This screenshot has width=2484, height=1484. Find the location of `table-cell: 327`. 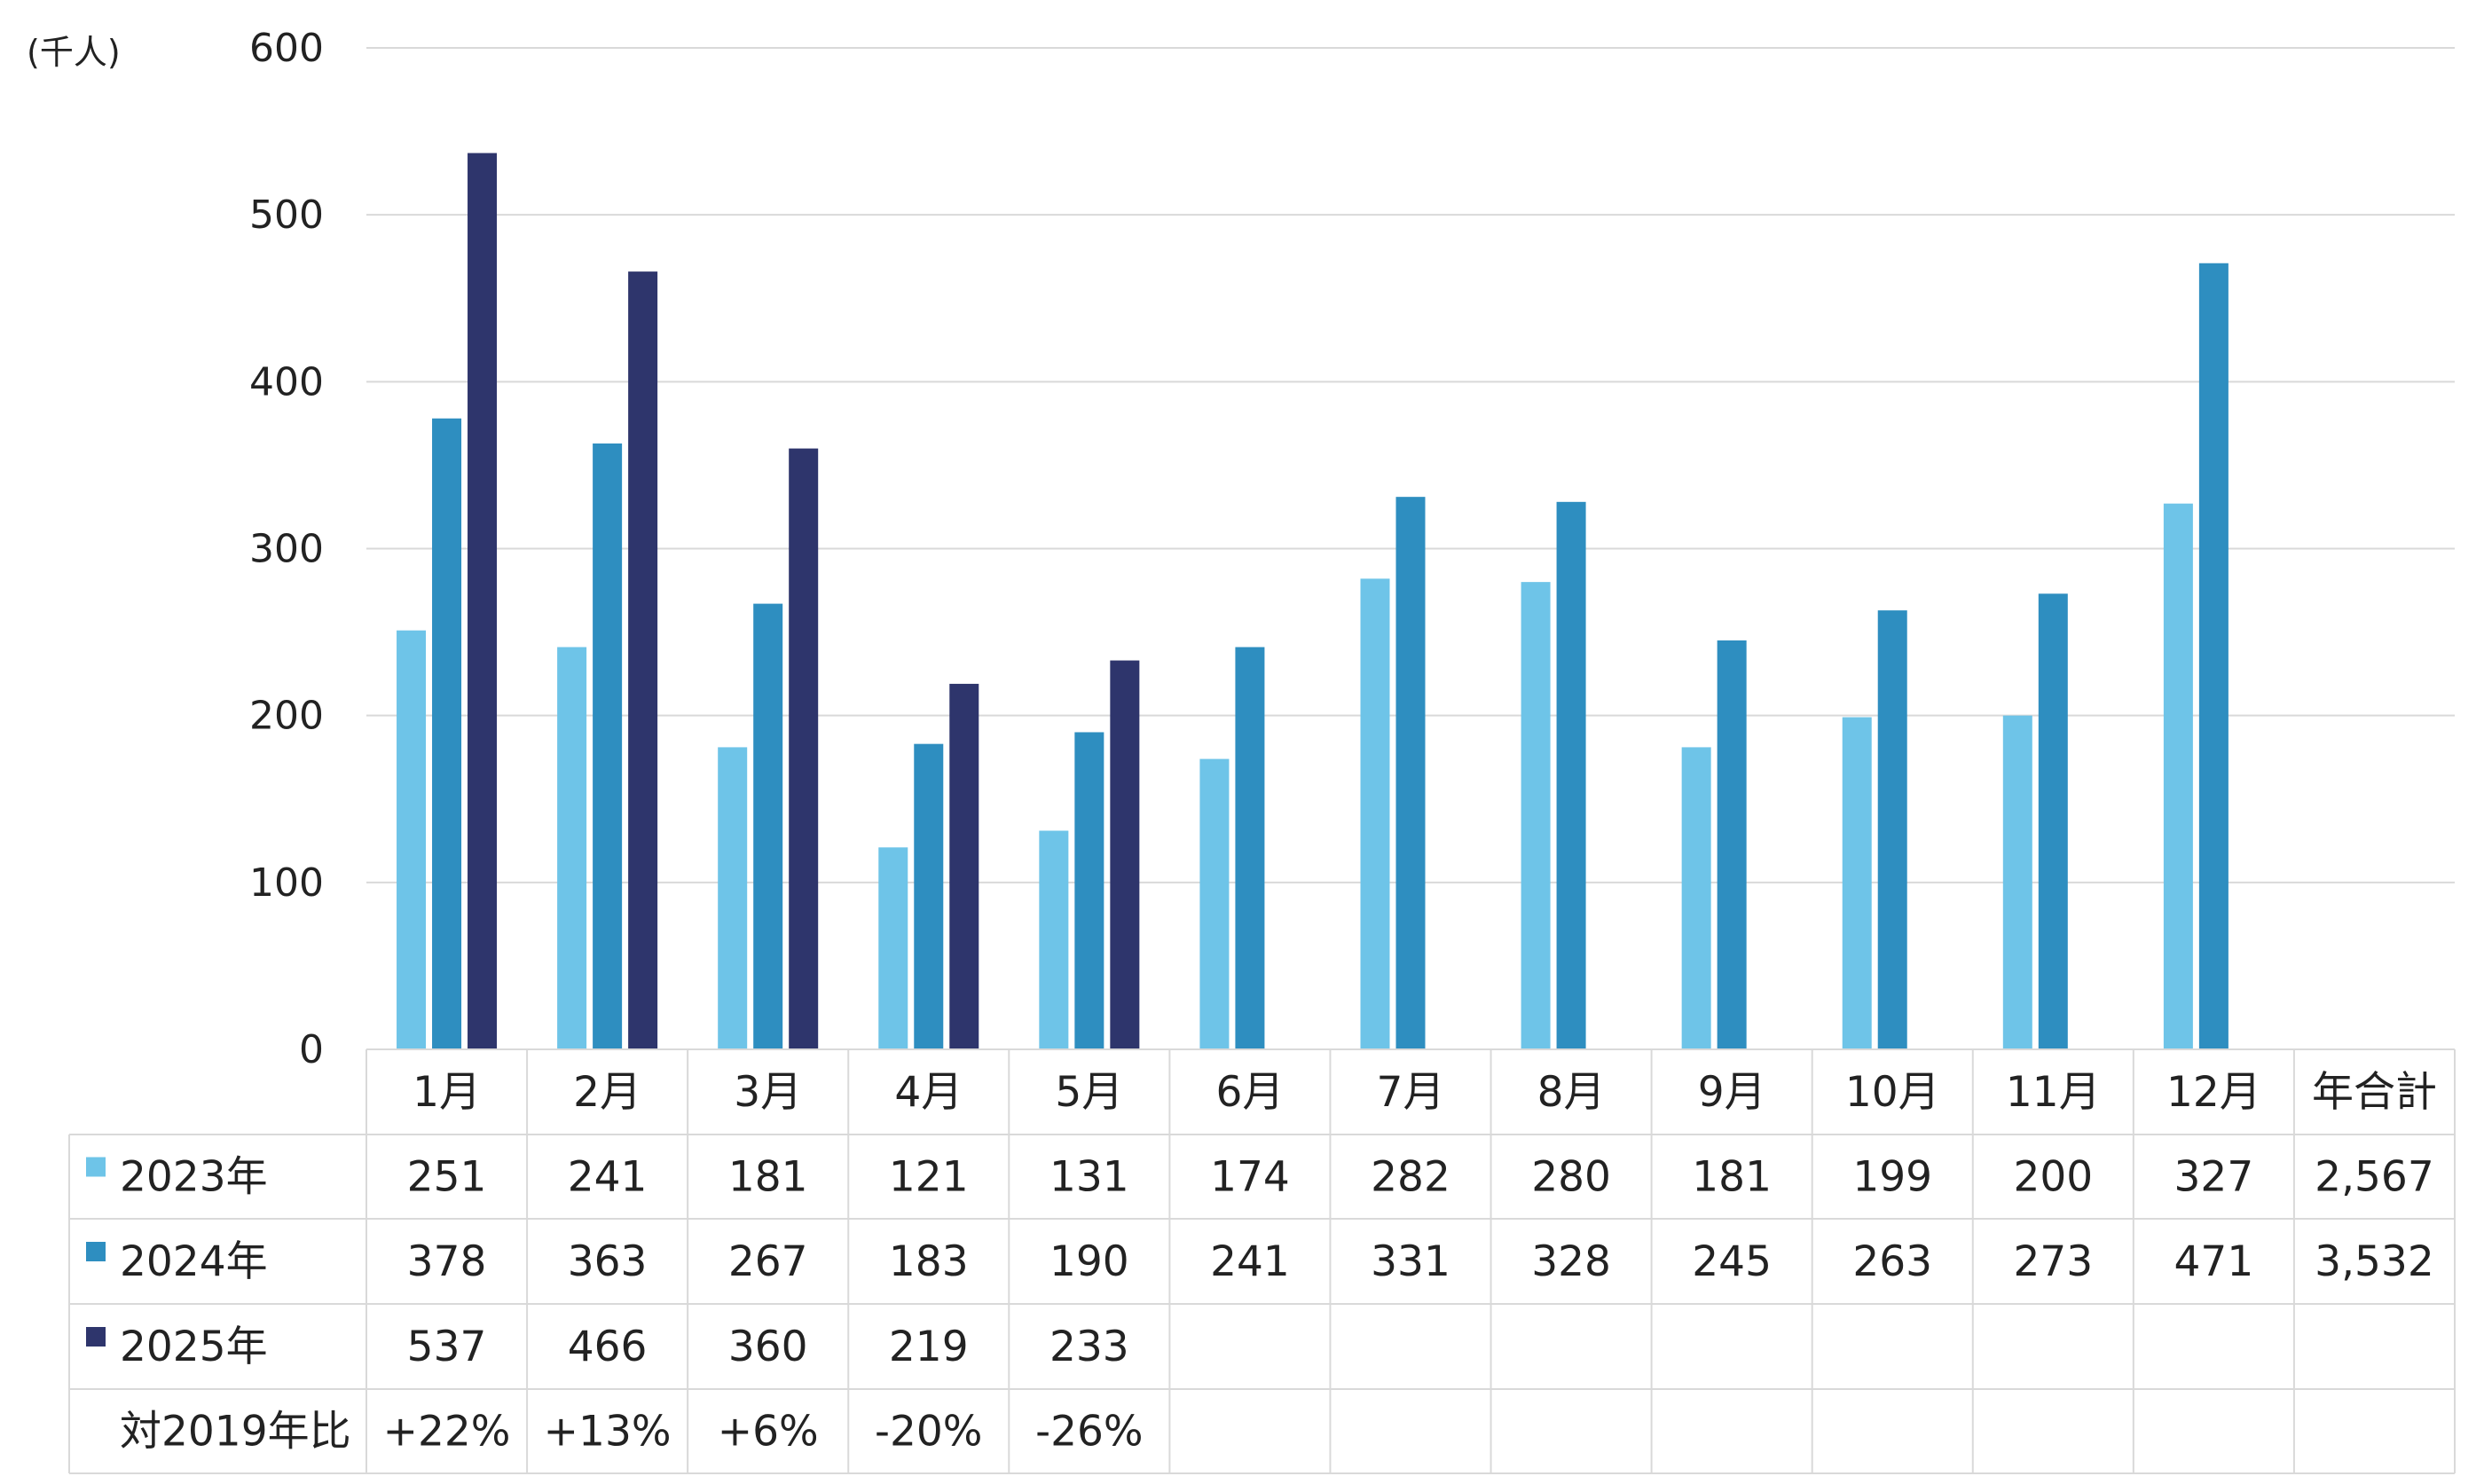

table-cell: 327 is located at coordinates (2214, 1177).